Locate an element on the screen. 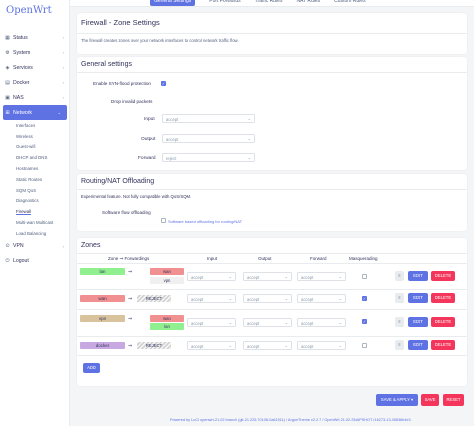 The height and width of the screenshot is (426, 474). tab-traffic-rules: Traffic Rules is located at coordinates (268, 2).